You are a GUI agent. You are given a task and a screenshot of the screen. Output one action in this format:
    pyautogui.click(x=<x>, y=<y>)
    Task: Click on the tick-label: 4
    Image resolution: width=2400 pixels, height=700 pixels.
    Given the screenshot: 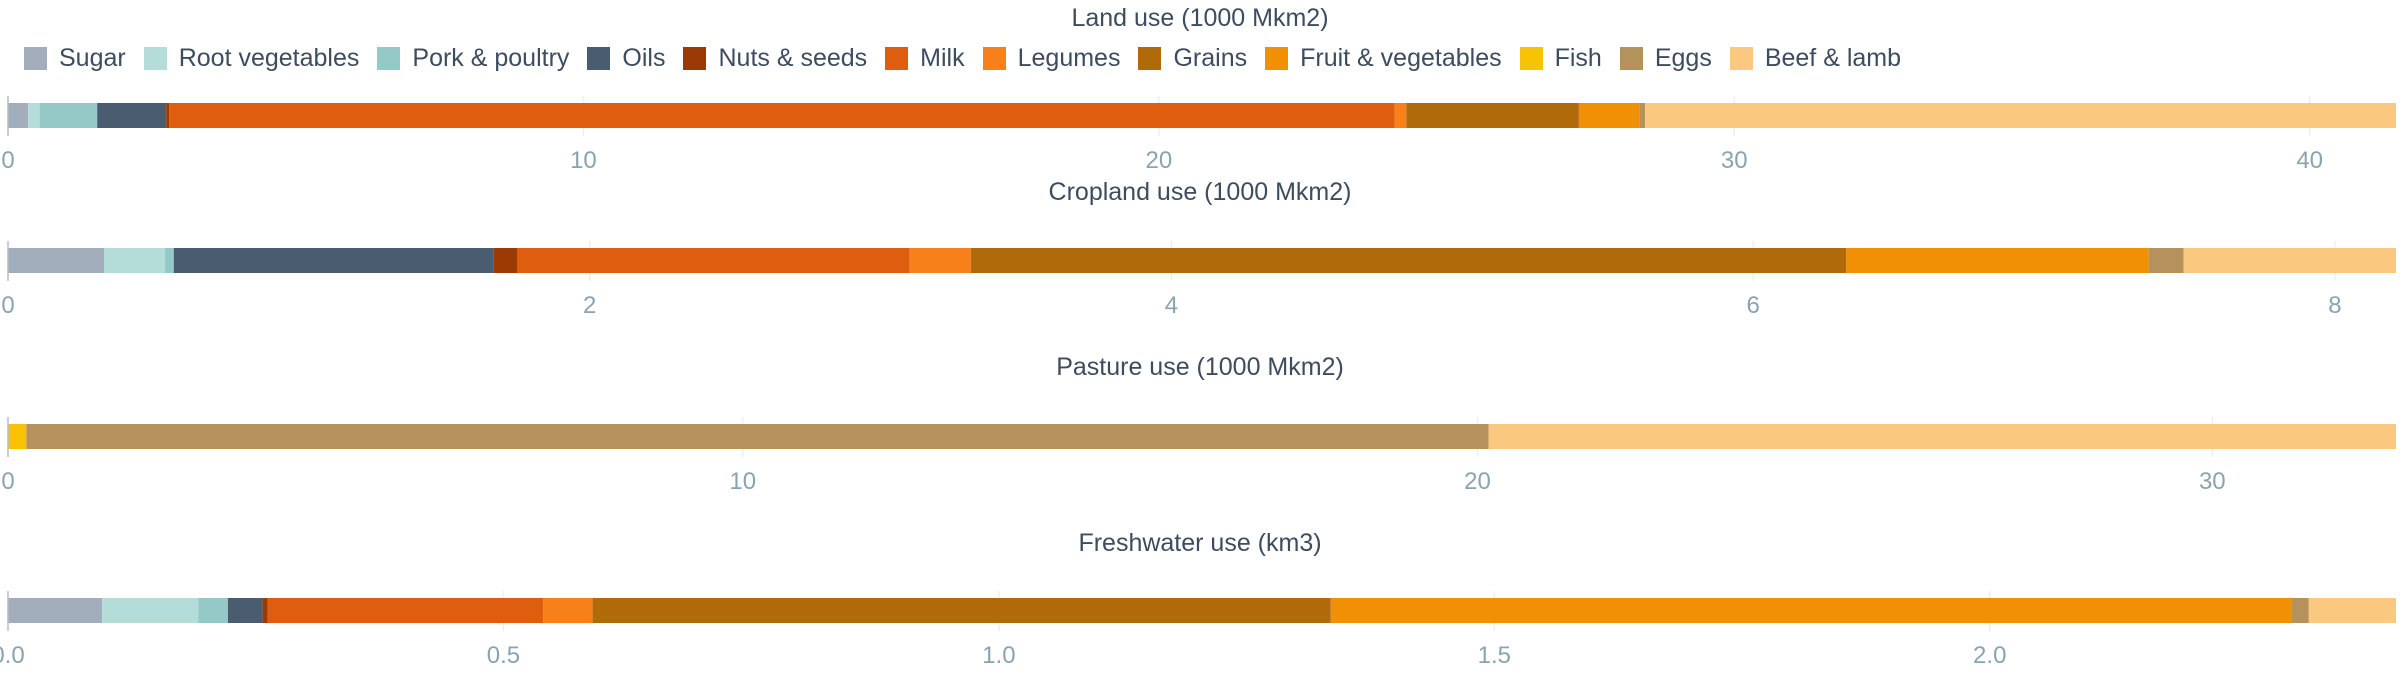 What is the action you would take?
    pyautogui.click(x=1171, y=305)
    